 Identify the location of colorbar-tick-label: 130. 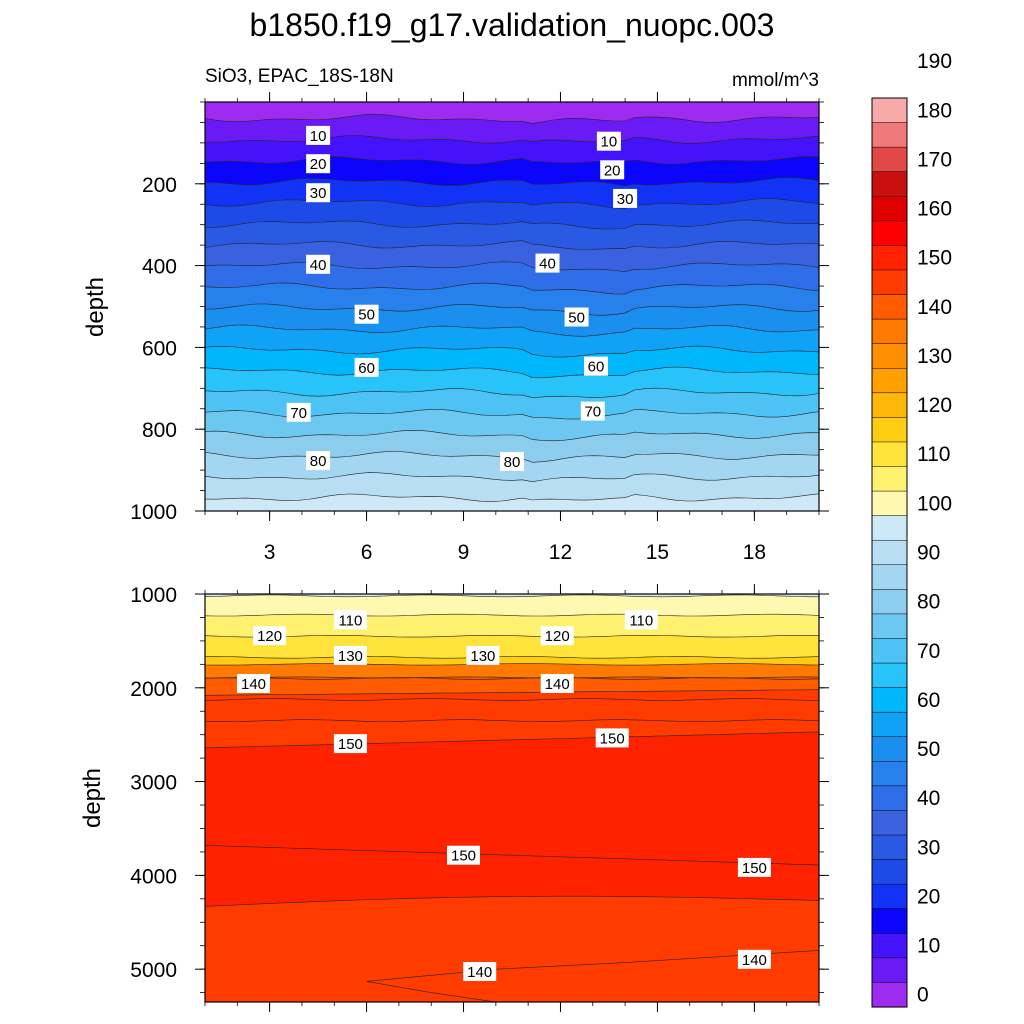
(934, 356).